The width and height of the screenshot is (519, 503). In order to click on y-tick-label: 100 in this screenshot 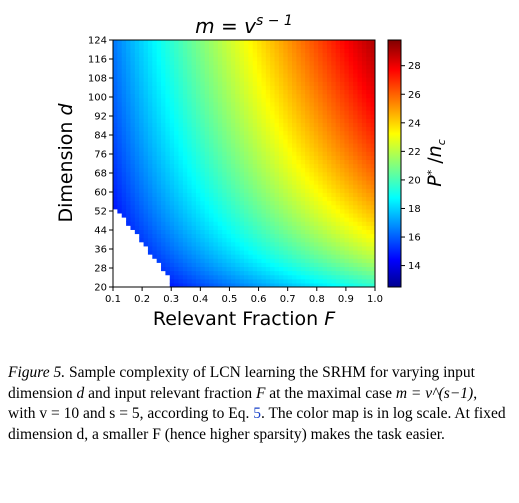, I will do `click(97, 98)`.